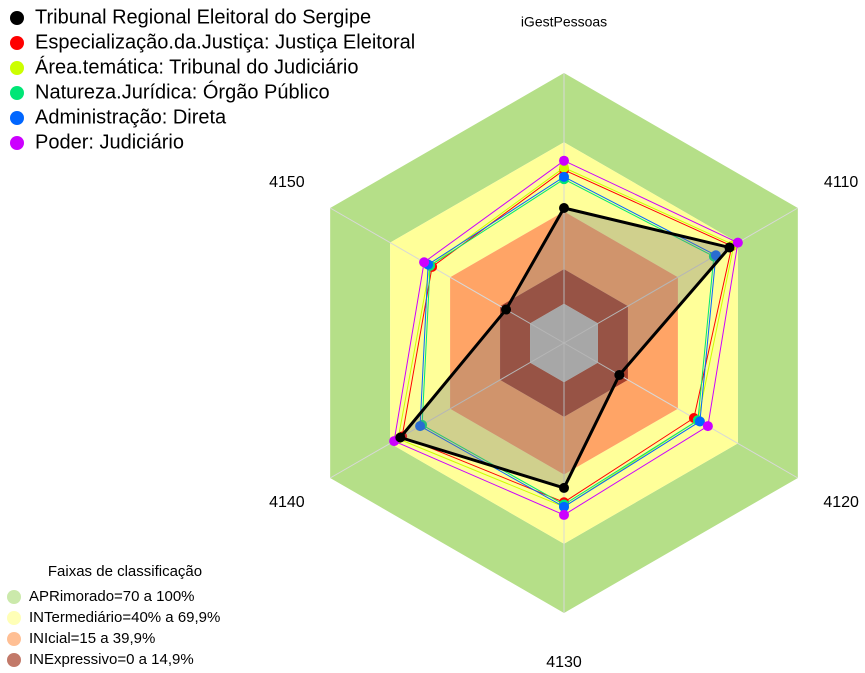  Describe the element at coordinates (287, 502) in the screenshot. I see `axis-label: 4140` at that location.